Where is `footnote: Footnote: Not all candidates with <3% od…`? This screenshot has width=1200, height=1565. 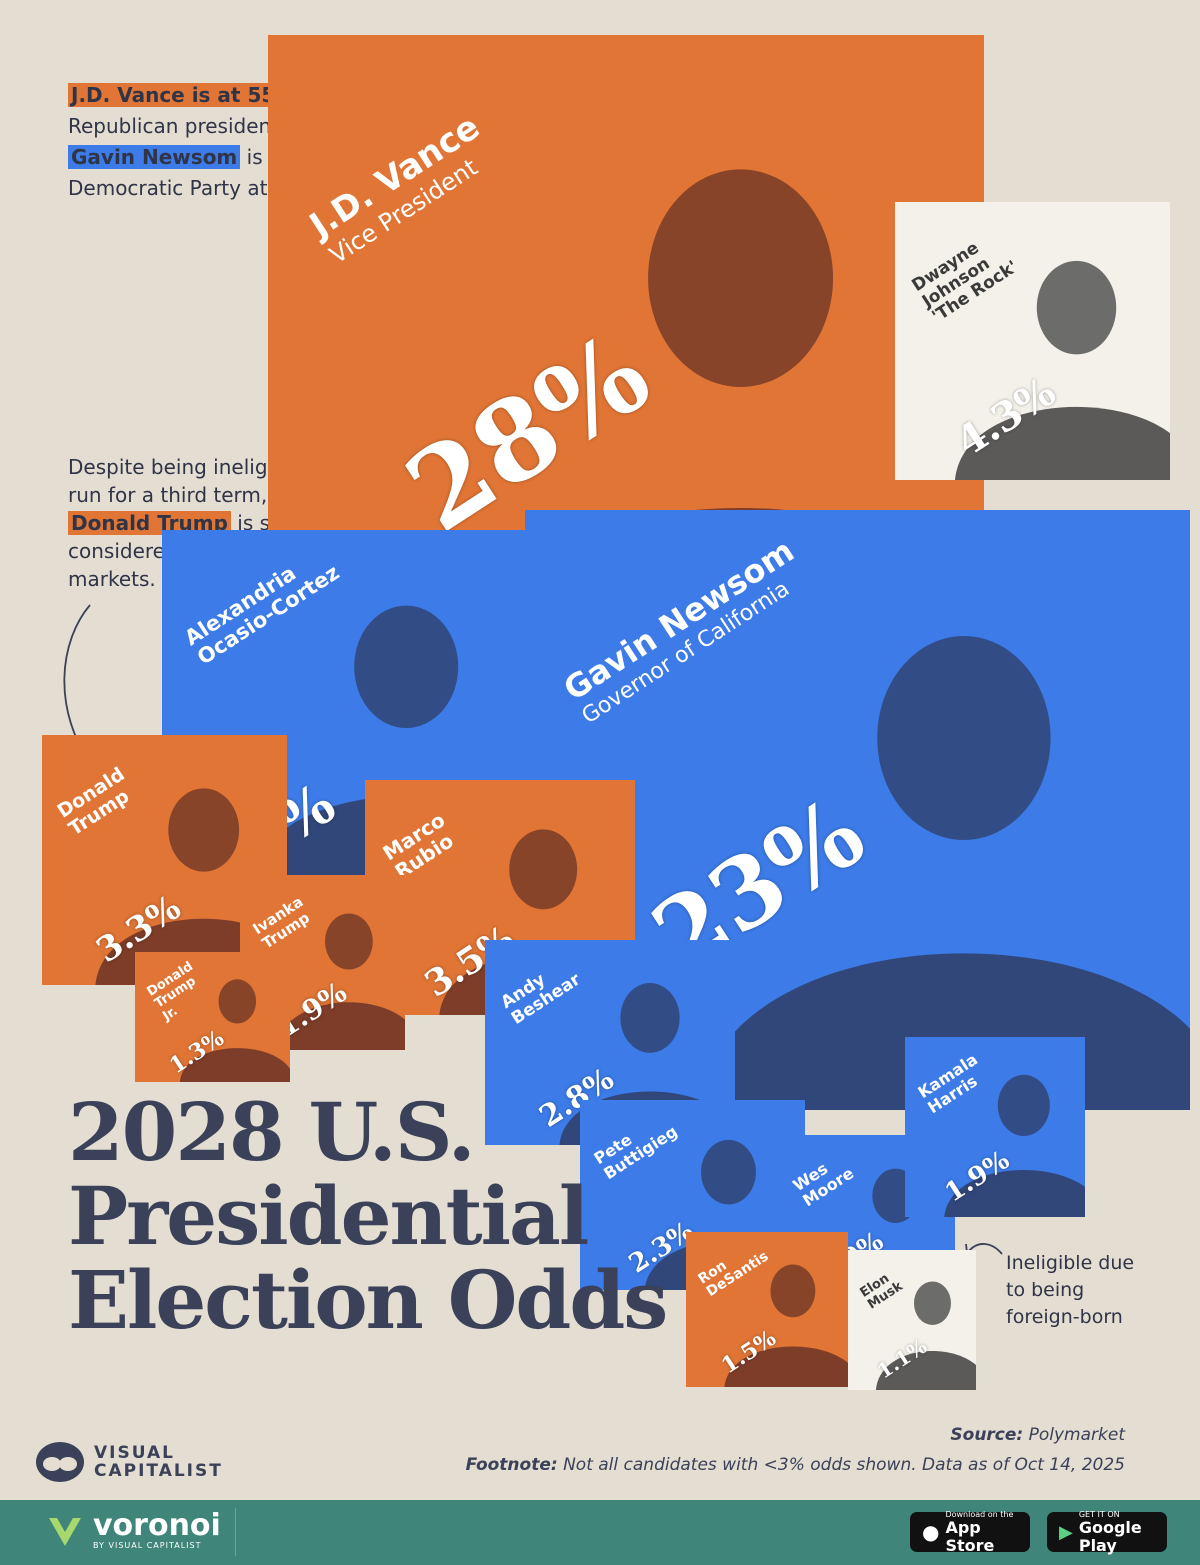
footnote: Footnote: Not all candidates with <3% od… is located at coordinates (795, 1465).